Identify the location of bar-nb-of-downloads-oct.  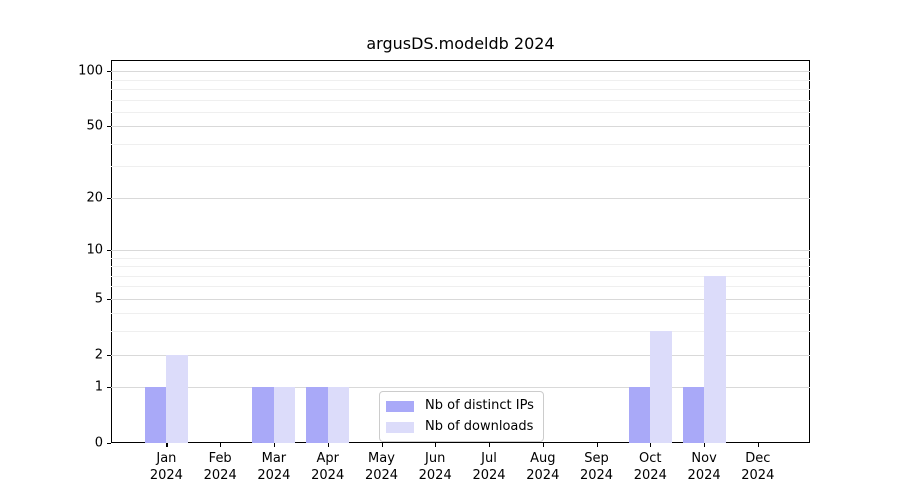
(661, 387).